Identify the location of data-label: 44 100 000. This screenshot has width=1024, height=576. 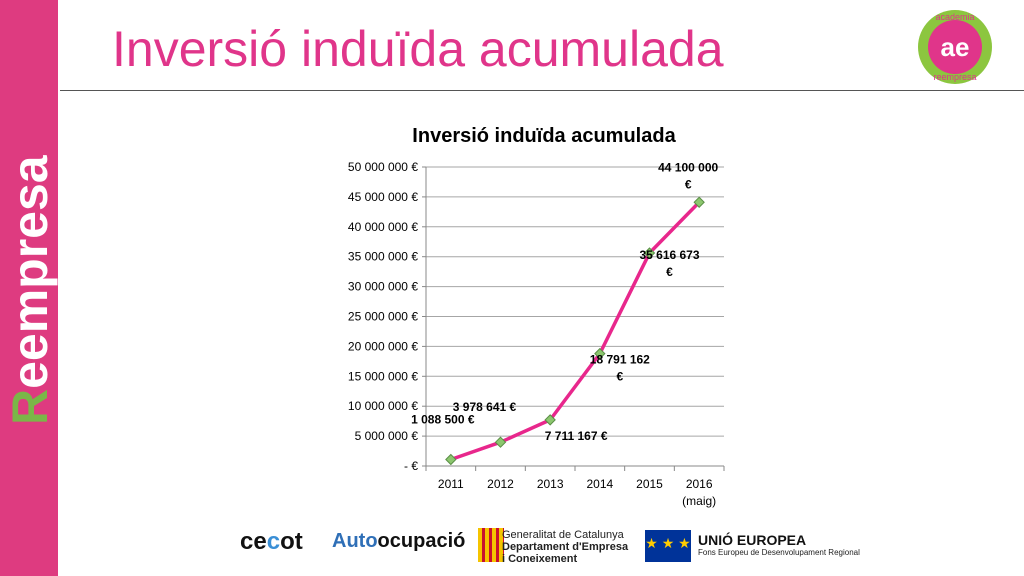
(688, 167).